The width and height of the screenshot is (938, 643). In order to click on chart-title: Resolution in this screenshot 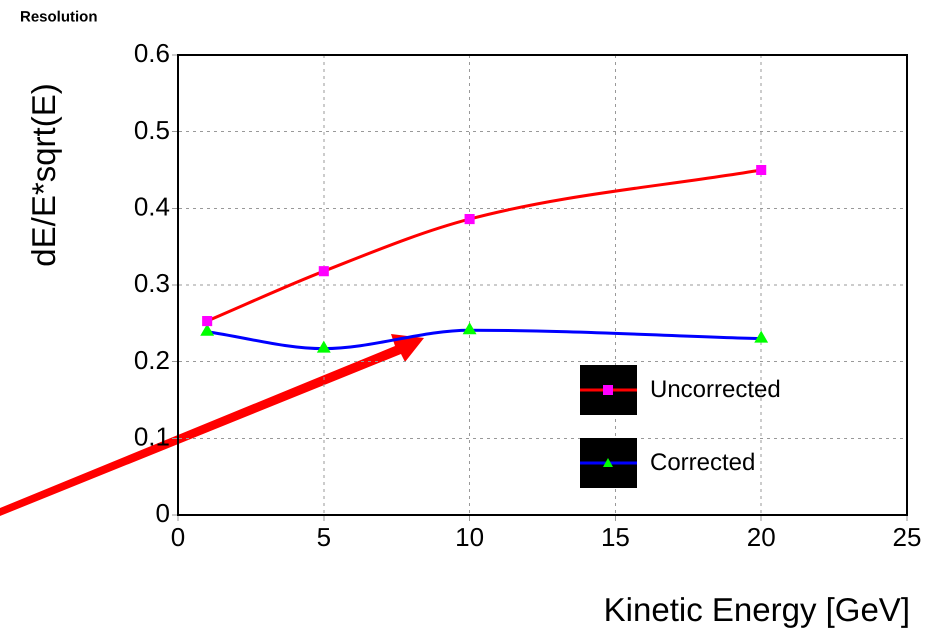, I will do `click(59, 17)`.